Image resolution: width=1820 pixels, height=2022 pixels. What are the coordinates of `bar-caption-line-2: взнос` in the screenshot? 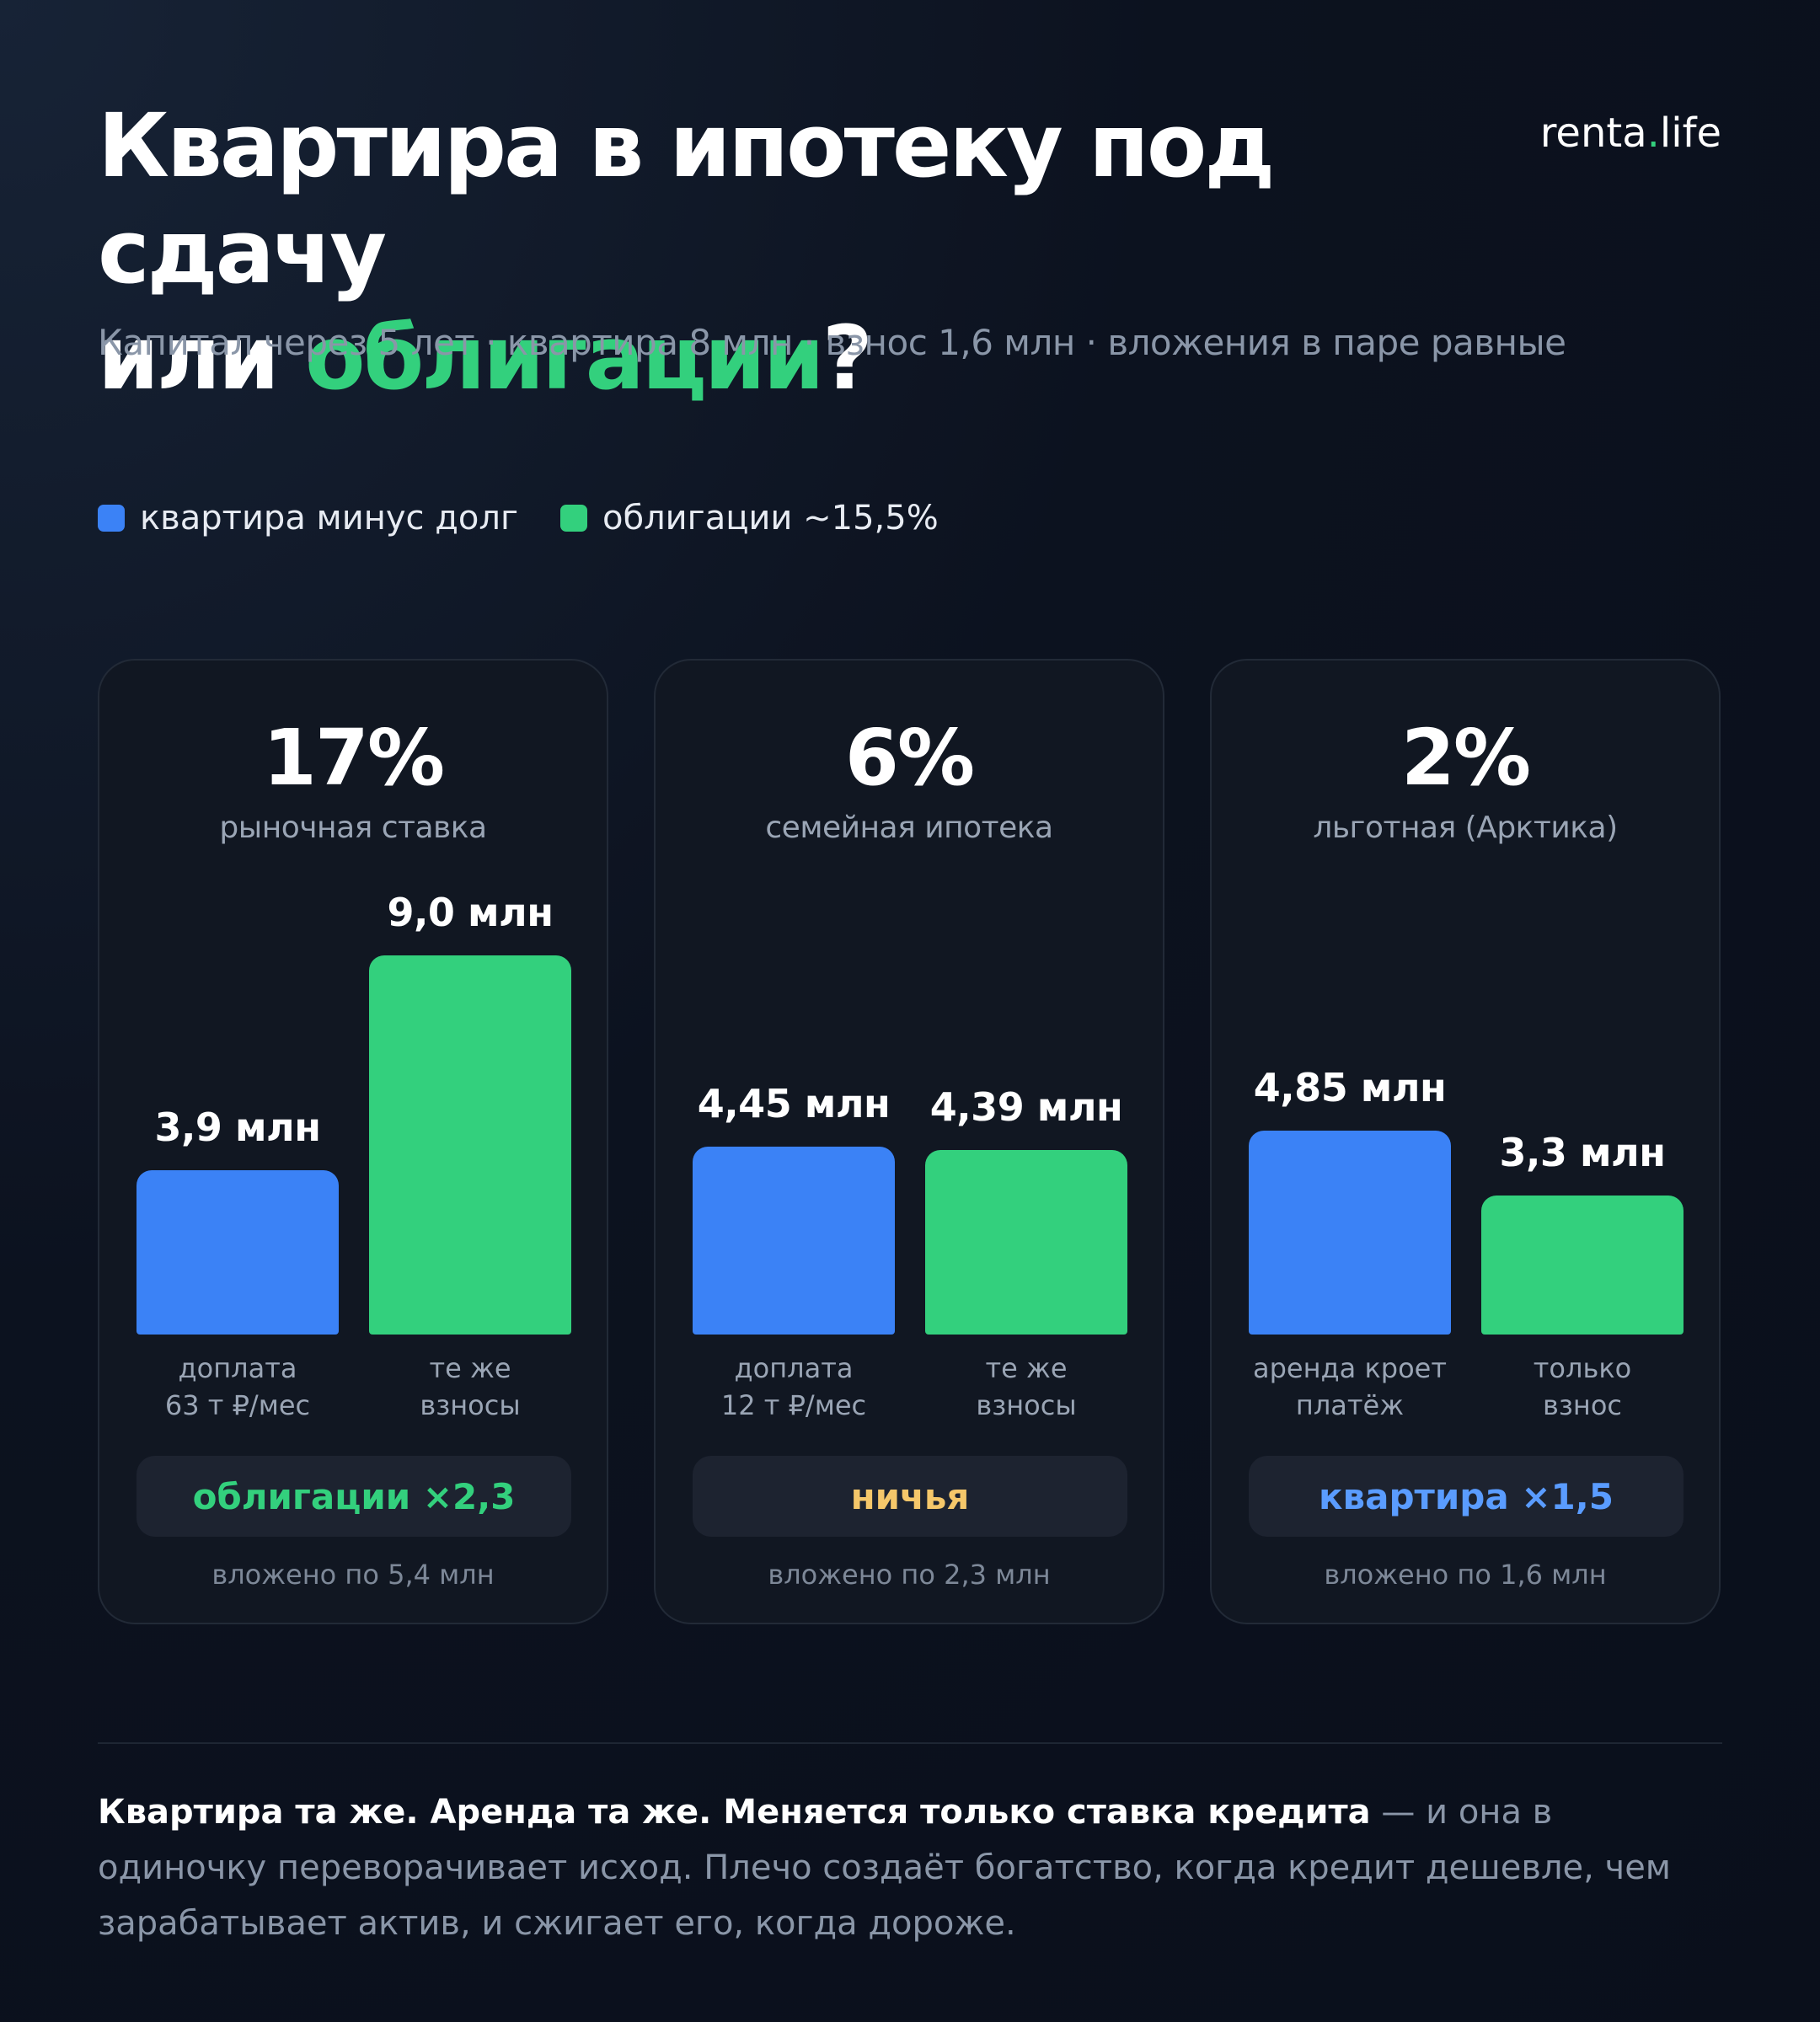 It's located at (1582, 1405).